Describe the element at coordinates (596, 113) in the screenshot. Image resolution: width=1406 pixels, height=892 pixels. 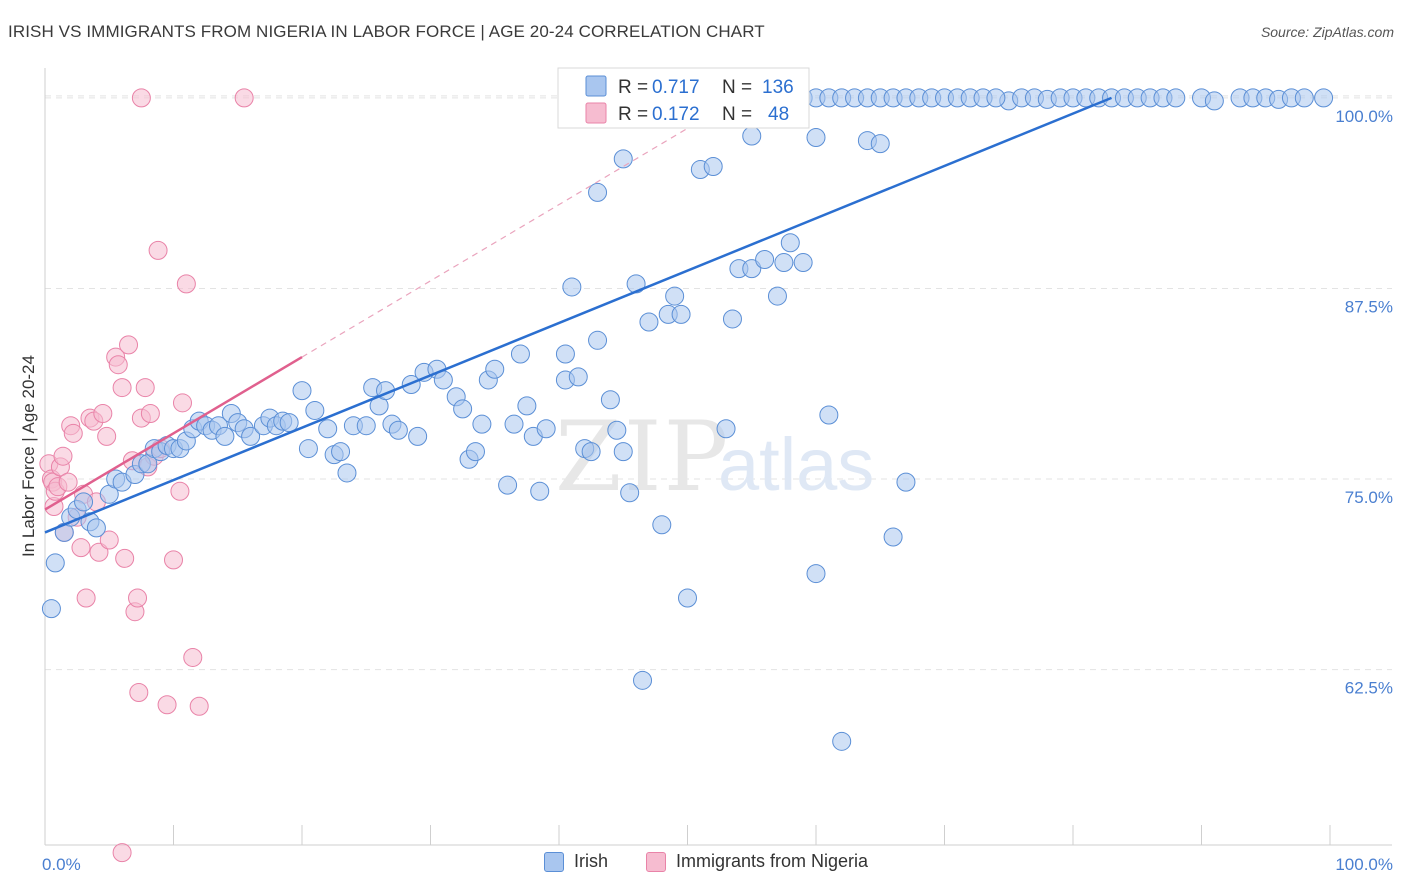
I see `legend-swatch-nigeria` at that location.